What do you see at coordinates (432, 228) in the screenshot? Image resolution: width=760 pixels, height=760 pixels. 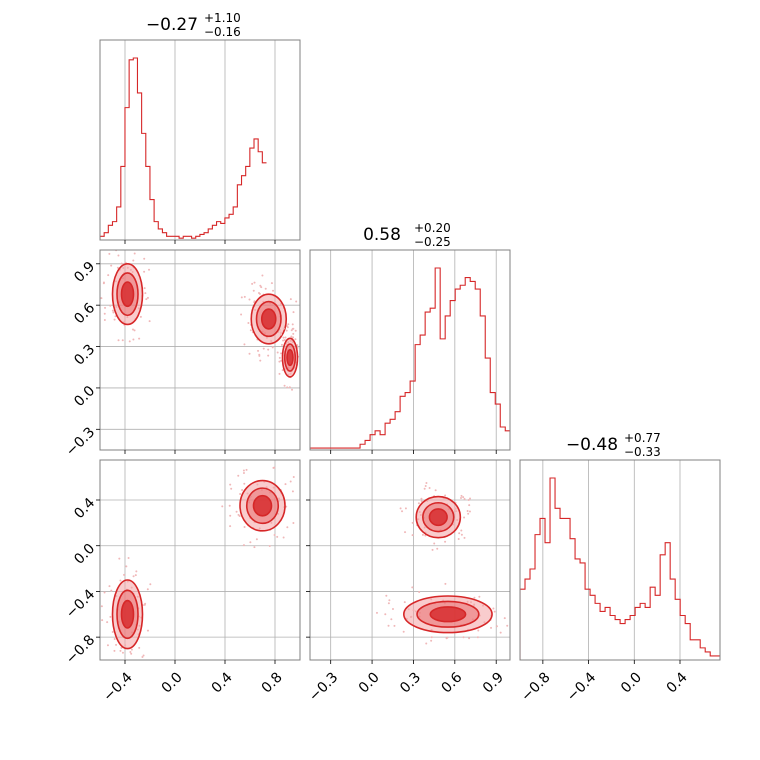 I see `hist-title-plus: +0.20` at bounding box center [432, 228].